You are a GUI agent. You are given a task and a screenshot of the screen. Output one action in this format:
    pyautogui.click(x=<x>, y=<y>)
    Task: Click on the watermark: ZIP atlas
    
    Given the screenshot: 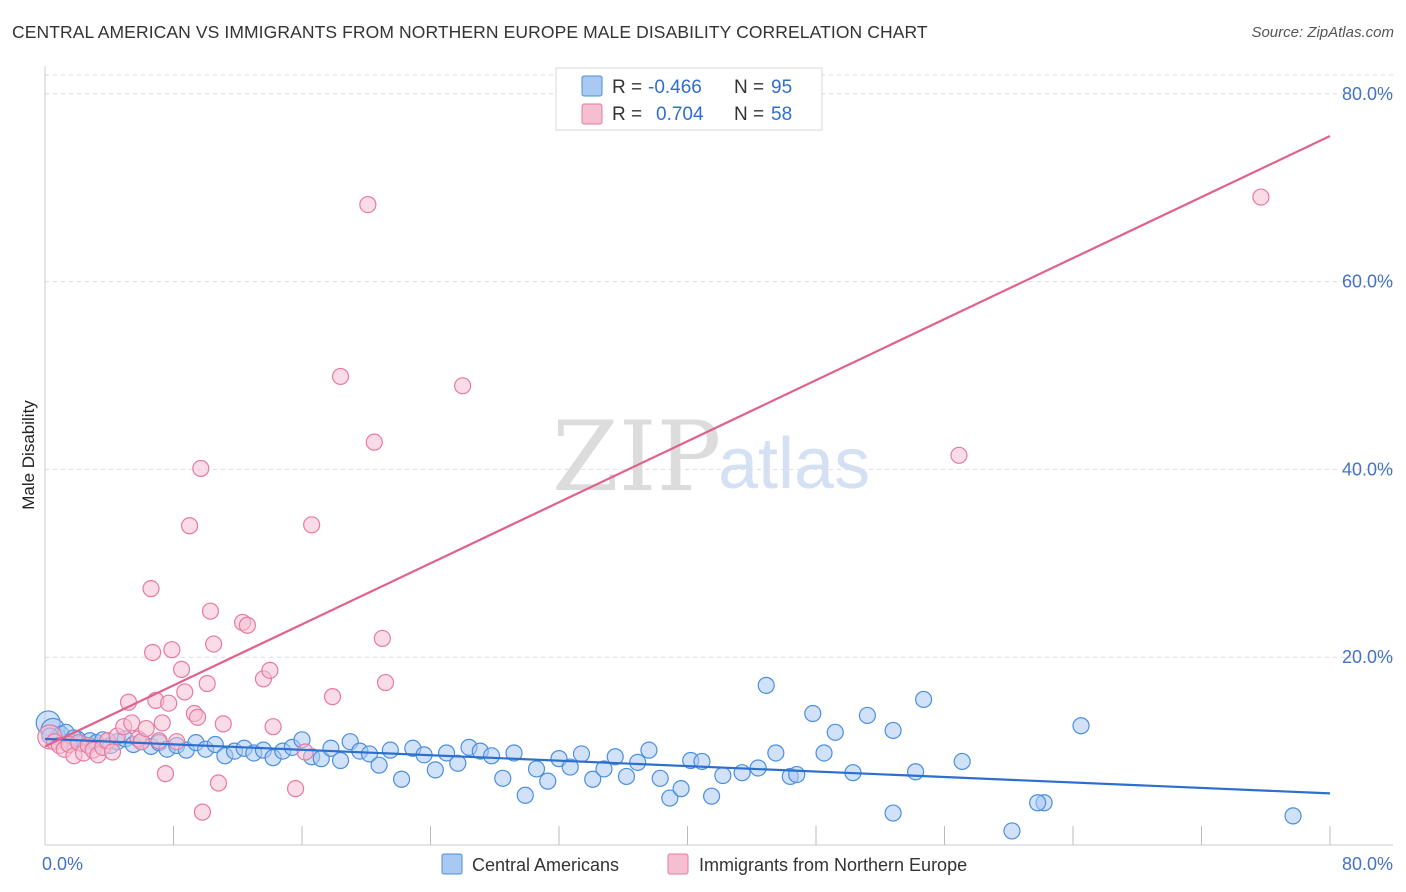 What is the action you would take?
    pyautogui.click(x=711, y=457)
    